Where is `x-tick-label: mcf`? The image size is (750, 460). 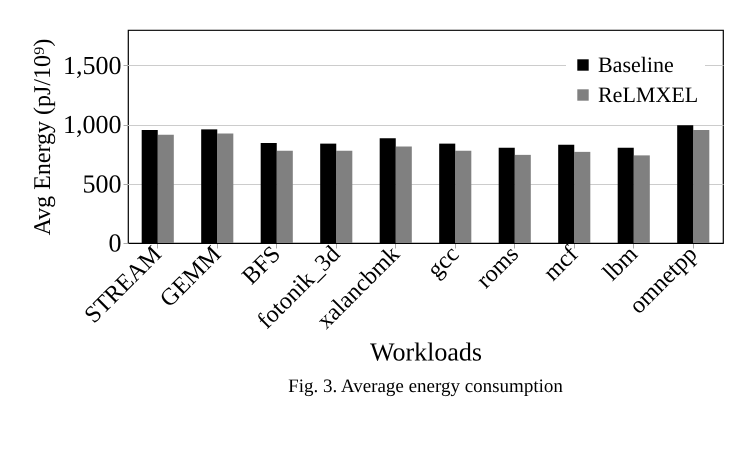
x-tick-label: mcf is located at coordinates (561, 263).